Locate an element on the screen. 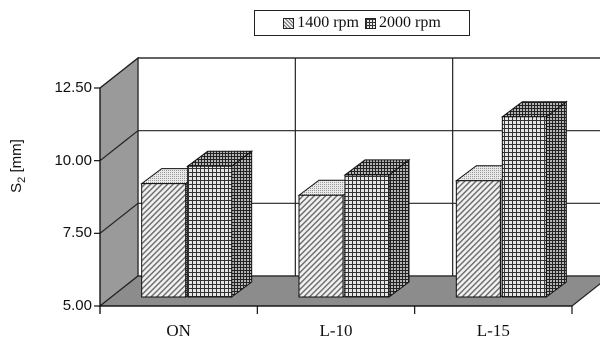  legend-swatch-diagonal-icon is located at coordinates (289, 23).